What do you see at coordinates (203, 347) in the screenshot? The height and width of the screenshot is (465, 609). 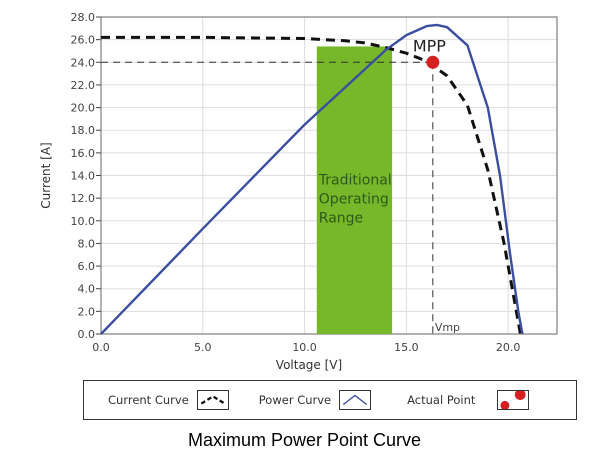 I see `x-tick-label: 5.0` at bounding box center [203, 347].